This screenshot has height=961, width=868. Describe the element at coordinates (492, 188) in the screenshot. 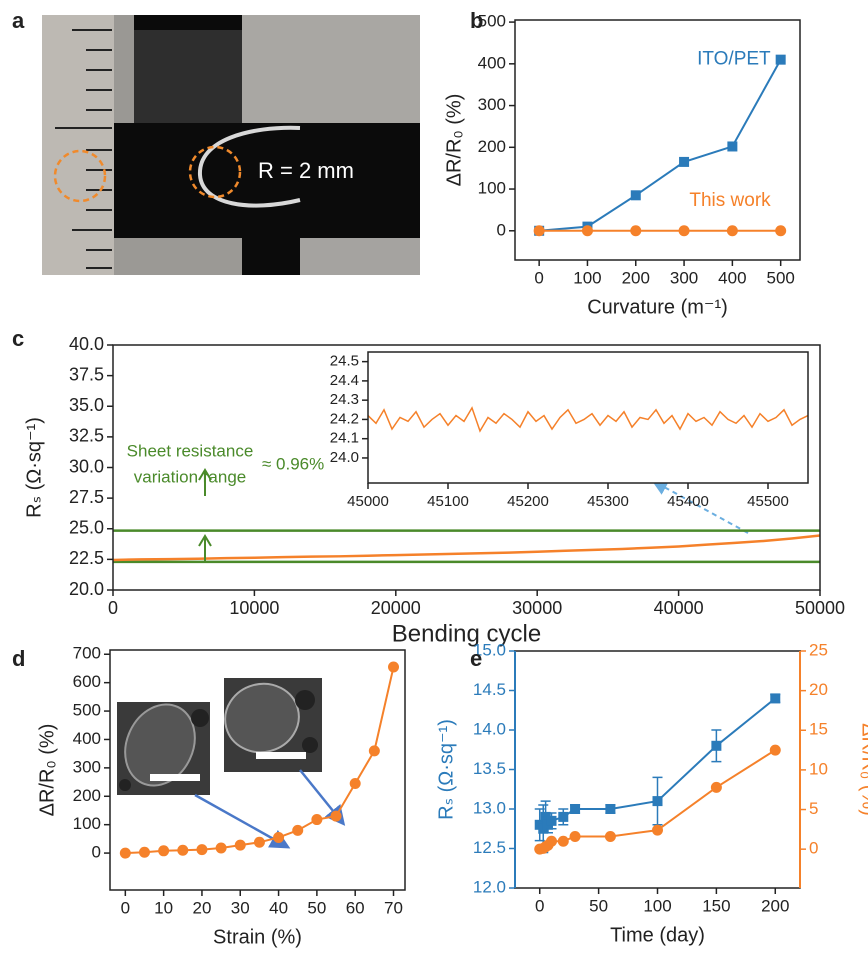

I see `y-tick-label: 100` at that location.